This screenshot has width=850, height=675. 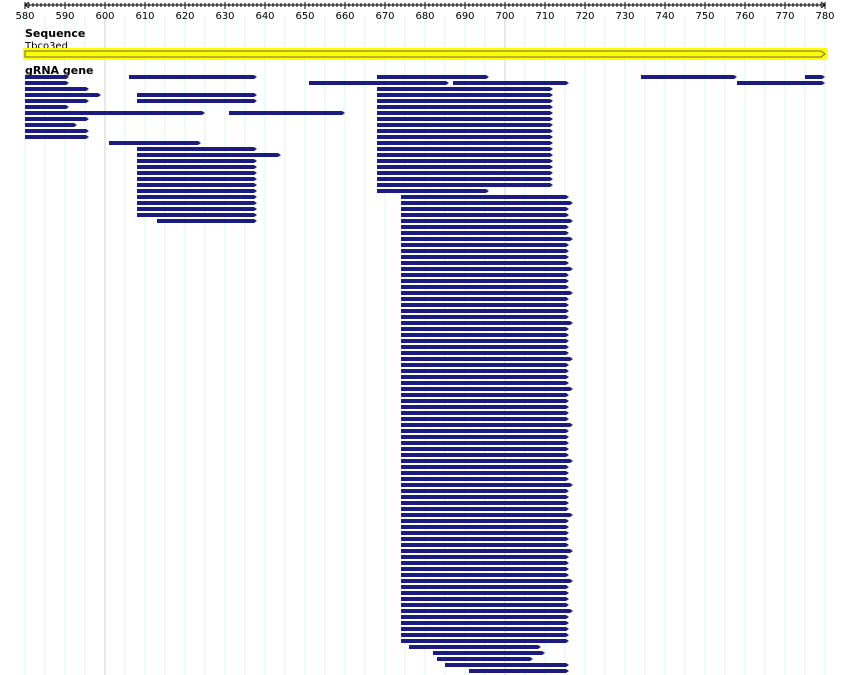 I want to click on track-title: Sequence, so click(x=55, y=33).